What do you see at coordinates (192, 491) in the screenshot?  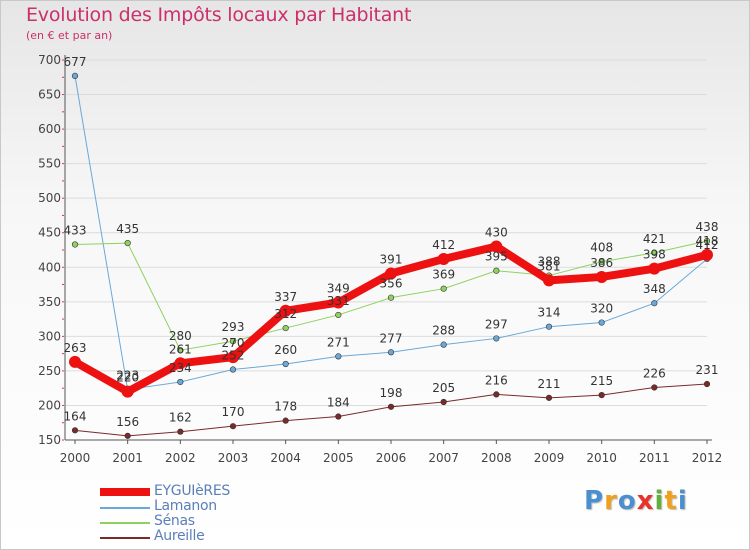 I see `legend-label-eyguieres: EYGUIèRES` at bounding box center [192, 491].